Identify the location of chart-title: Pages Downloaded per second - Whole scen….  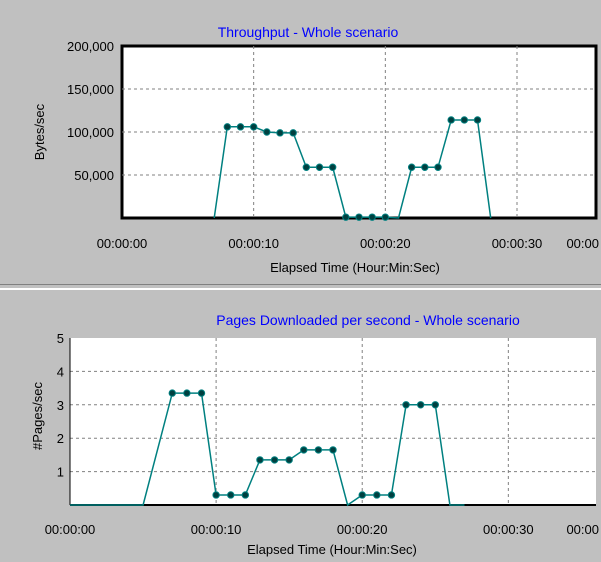
(368, 320).